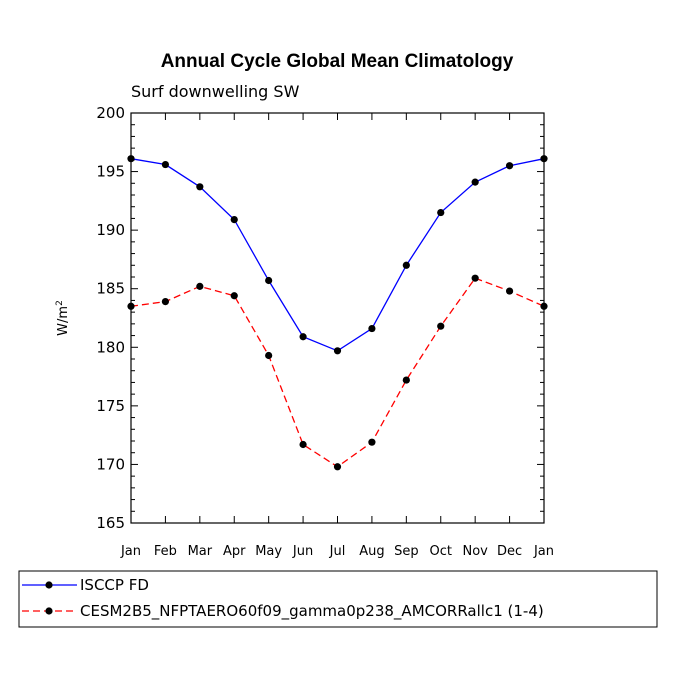 This screenshot has height=675, width=675. Describe the element at coordinates (114, 585) in the screenshot. I see `legend-label-isccp: ISCCP FD` at that location.